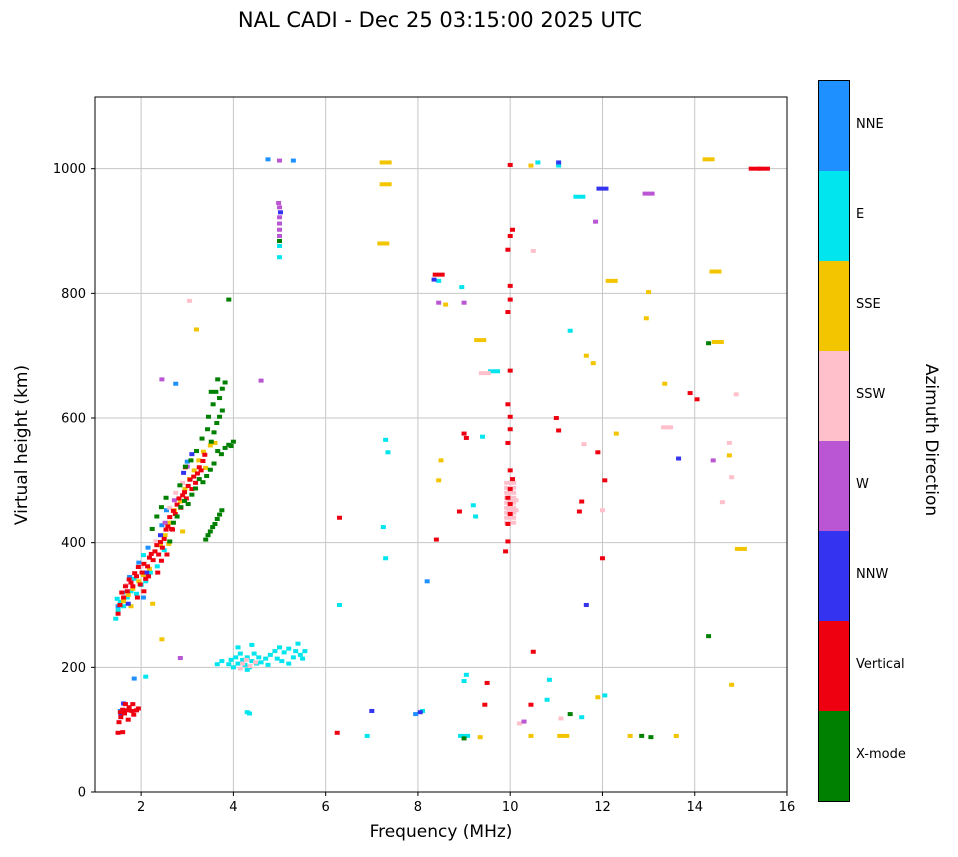  What do you see at coordinates (73, 294) in the screenshot?
I see `y-tick-label: 800` at bounding box center [73, 294].